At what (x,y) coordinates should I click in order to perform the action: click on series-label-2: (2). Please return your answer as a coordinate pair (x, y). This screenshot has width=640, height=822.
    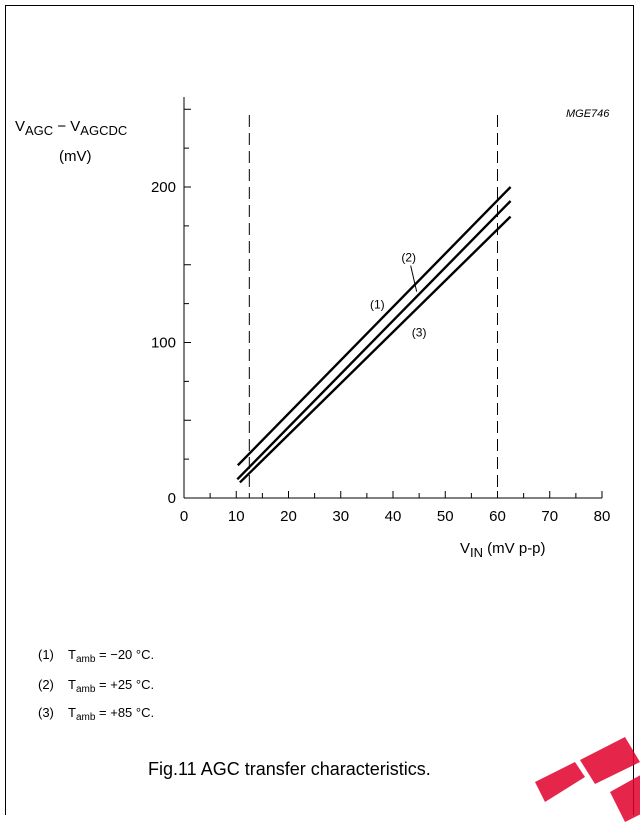
    Looking at the image, I should click on (408, 258).